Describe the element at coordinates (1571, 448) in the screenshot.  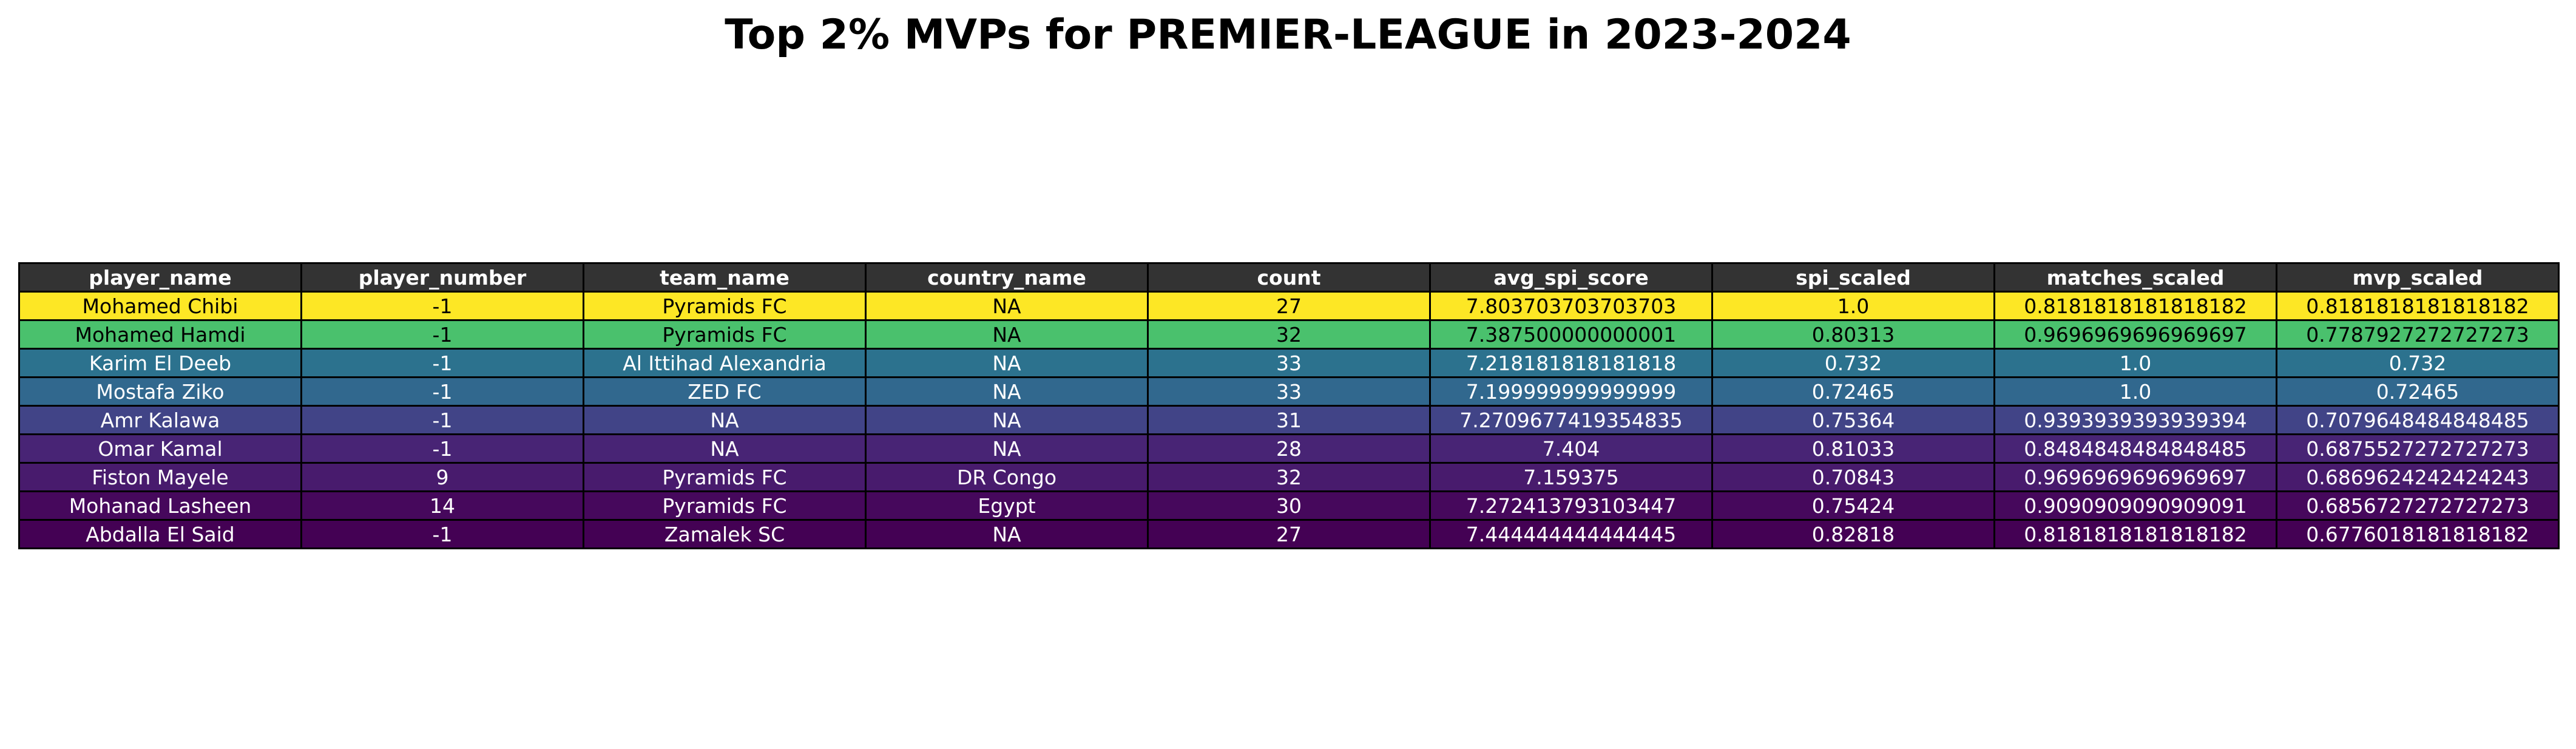
I see `table-cell: 7.404` at that location.